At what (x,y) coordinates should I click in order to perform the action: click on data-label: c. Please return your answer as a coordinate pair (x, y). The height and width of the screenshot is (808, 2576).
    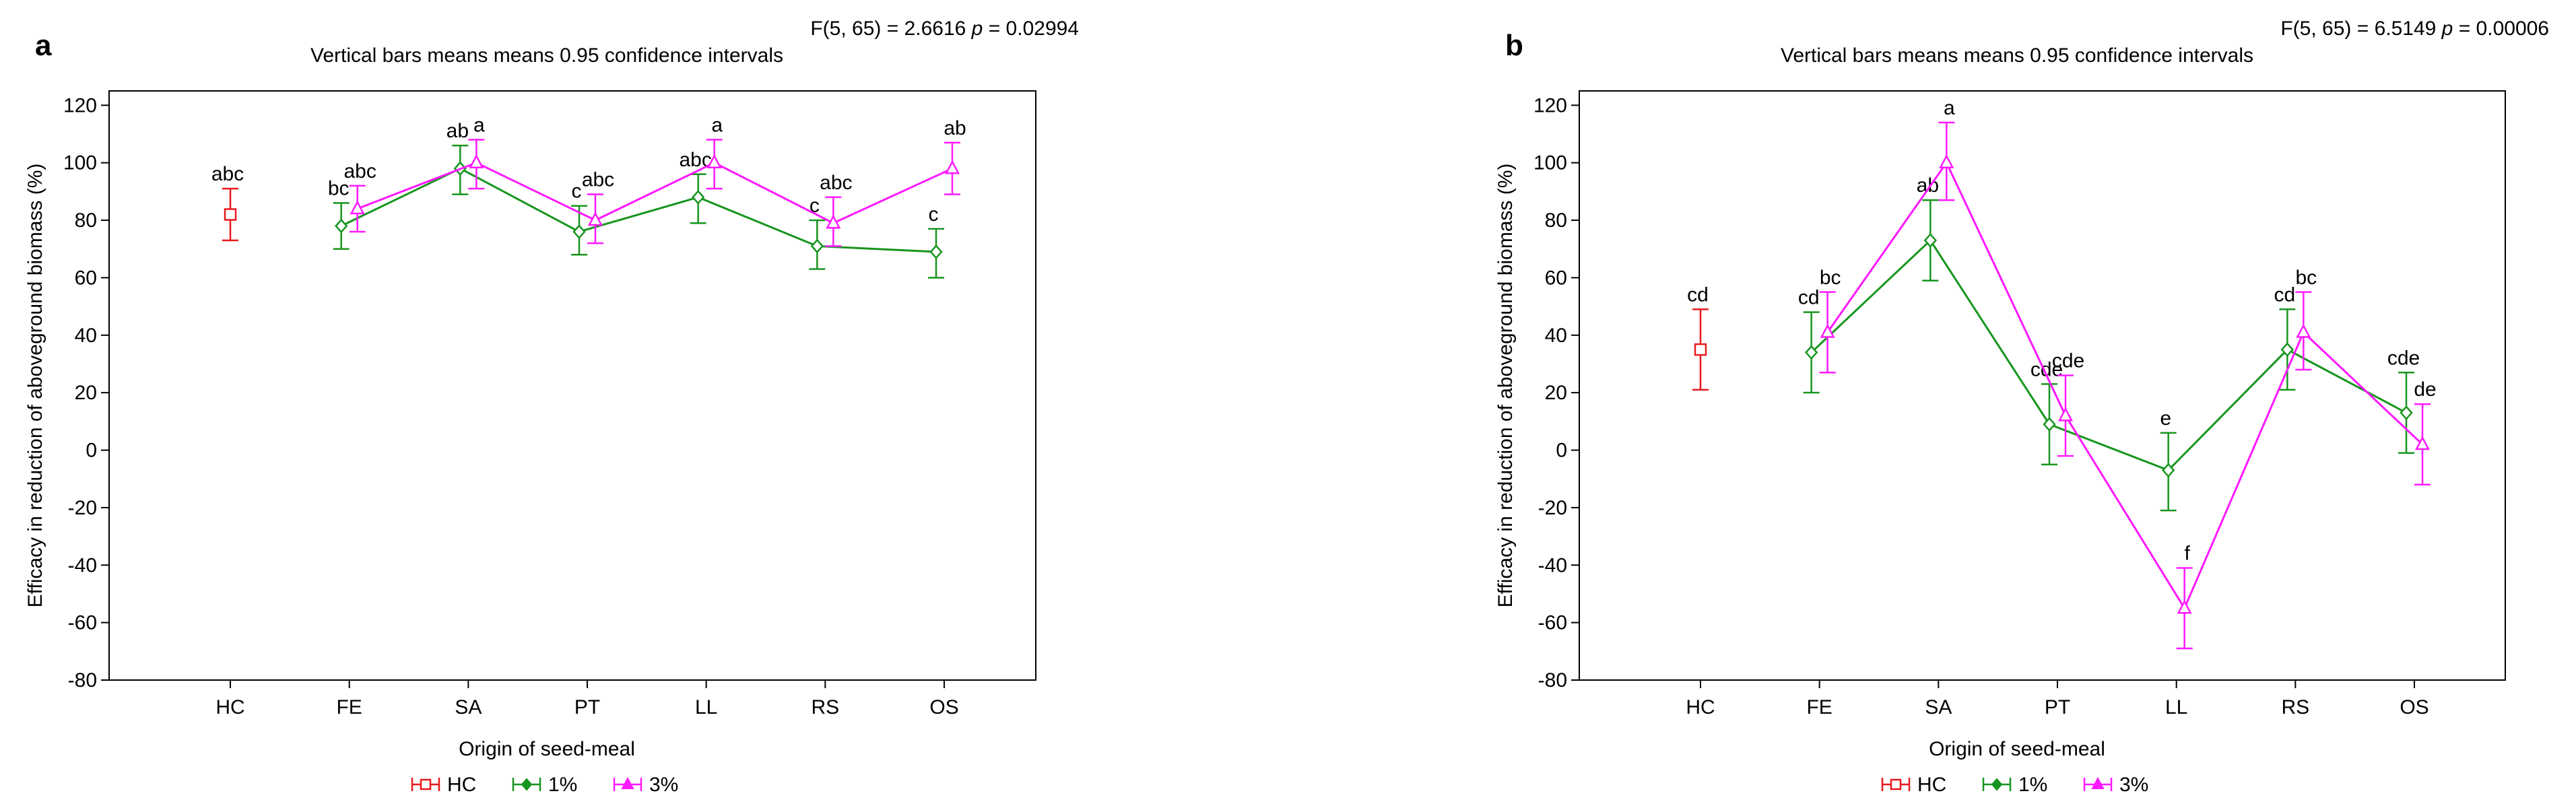
    Looking at the image, I should click on (934, 214).